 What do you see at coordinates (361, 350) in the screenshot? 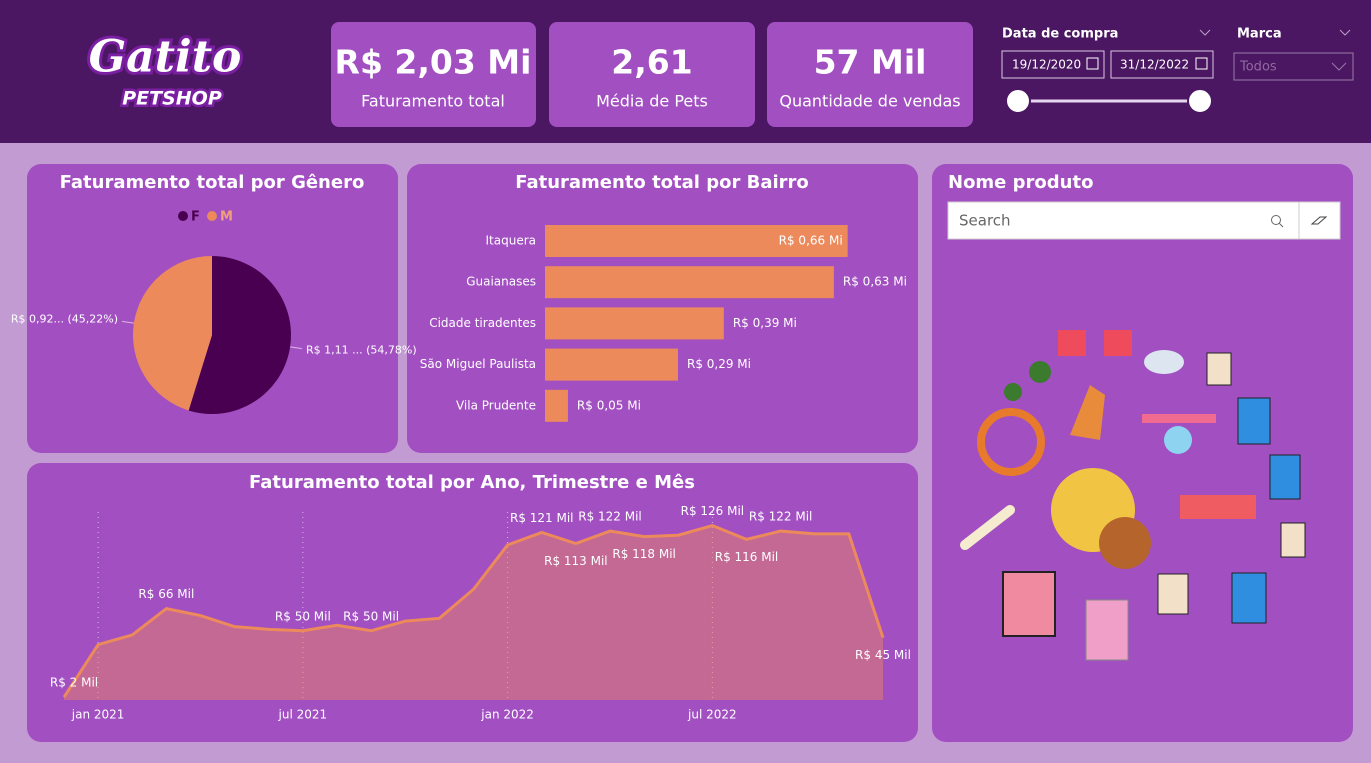
I see `data-label: R$ 1,11 ... (54,78%)` at bounding box center [361, 350].